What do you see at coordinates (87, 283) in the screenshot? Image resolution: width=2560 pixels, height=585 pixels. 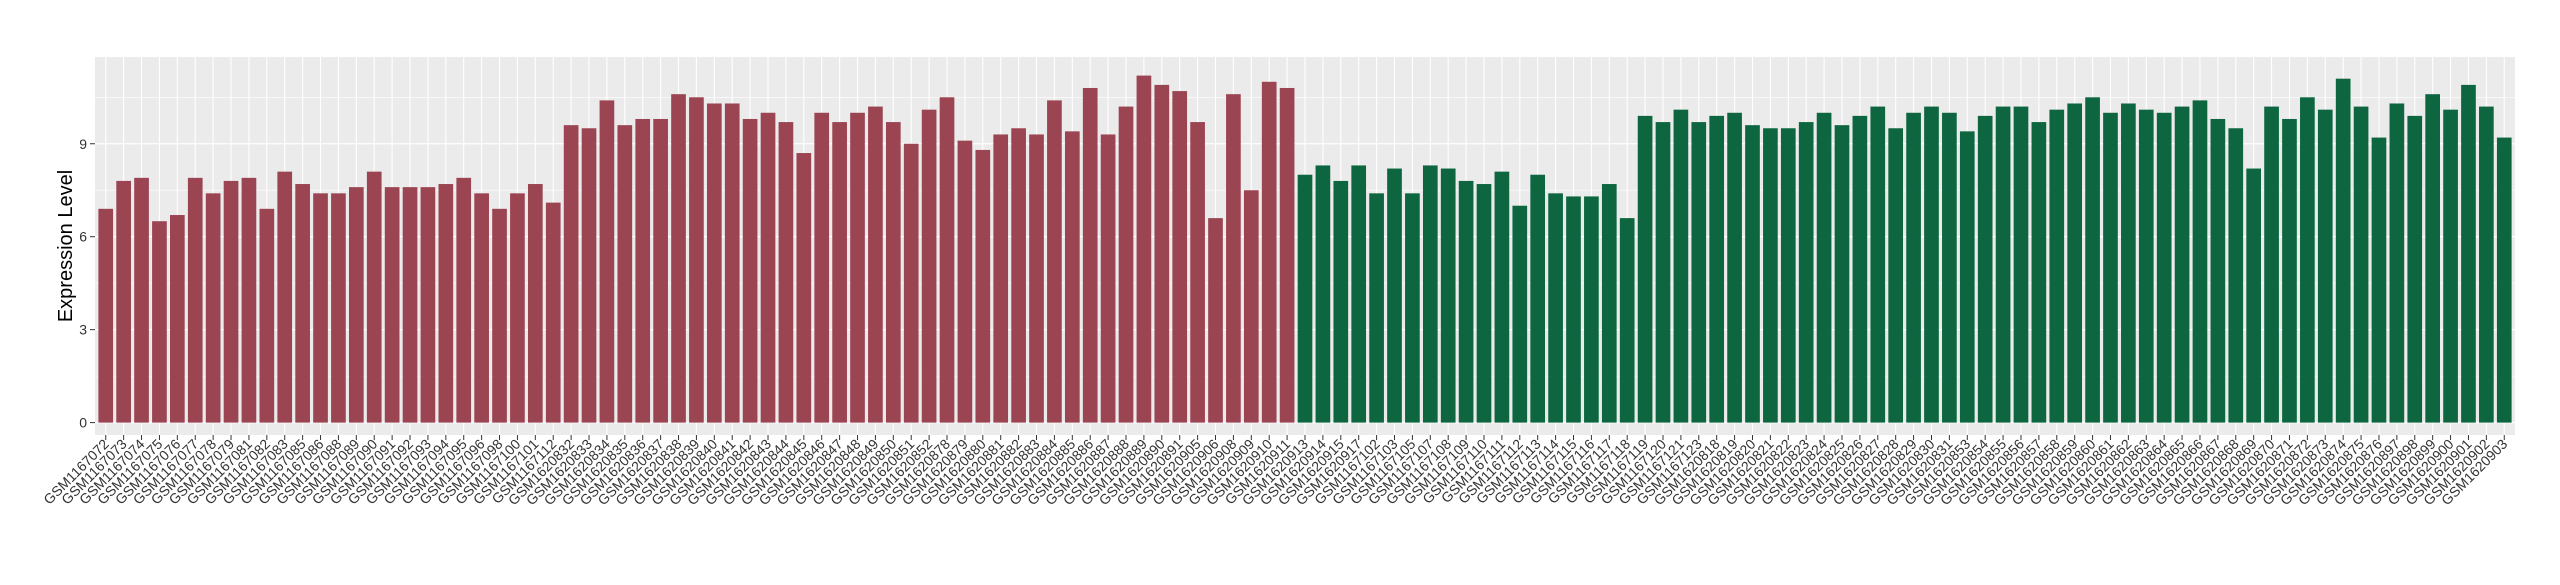 I see `y-axis-ticks: 0 3 6 9` at bounding box center [87, 283].